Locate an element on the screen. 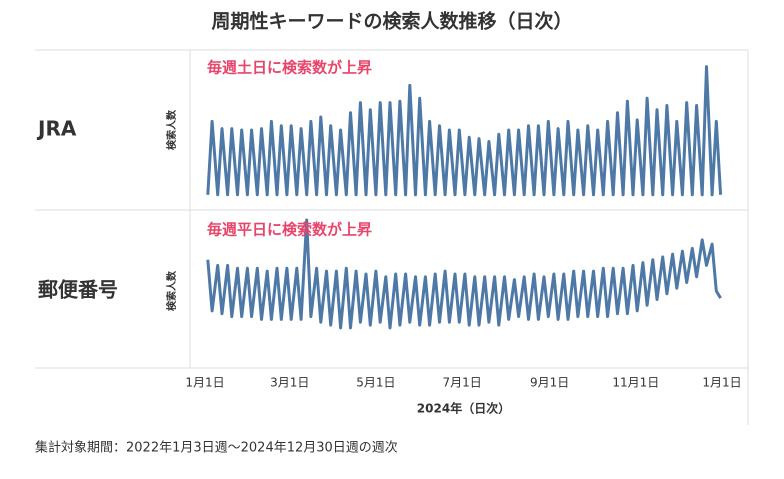 The width and height of the screenshot is (784, 479). footnote: 集計対象期間：2022年1月3日週～2024年12月30日週の週次 is located at coordinates (216, 448).